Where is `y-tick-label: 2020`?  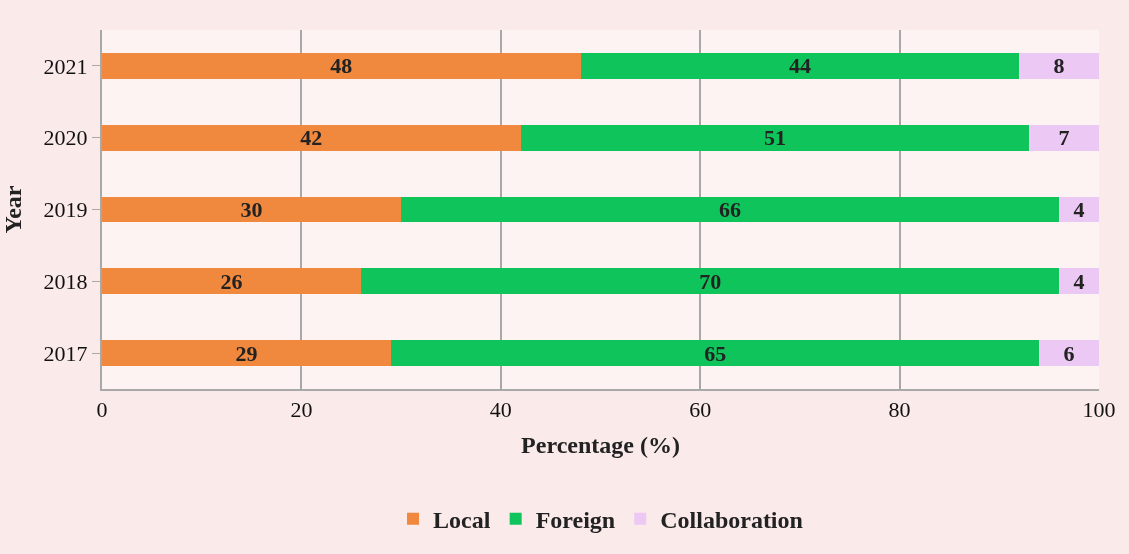
y-tick-label: 2020 is located at coordinates (65, 138).